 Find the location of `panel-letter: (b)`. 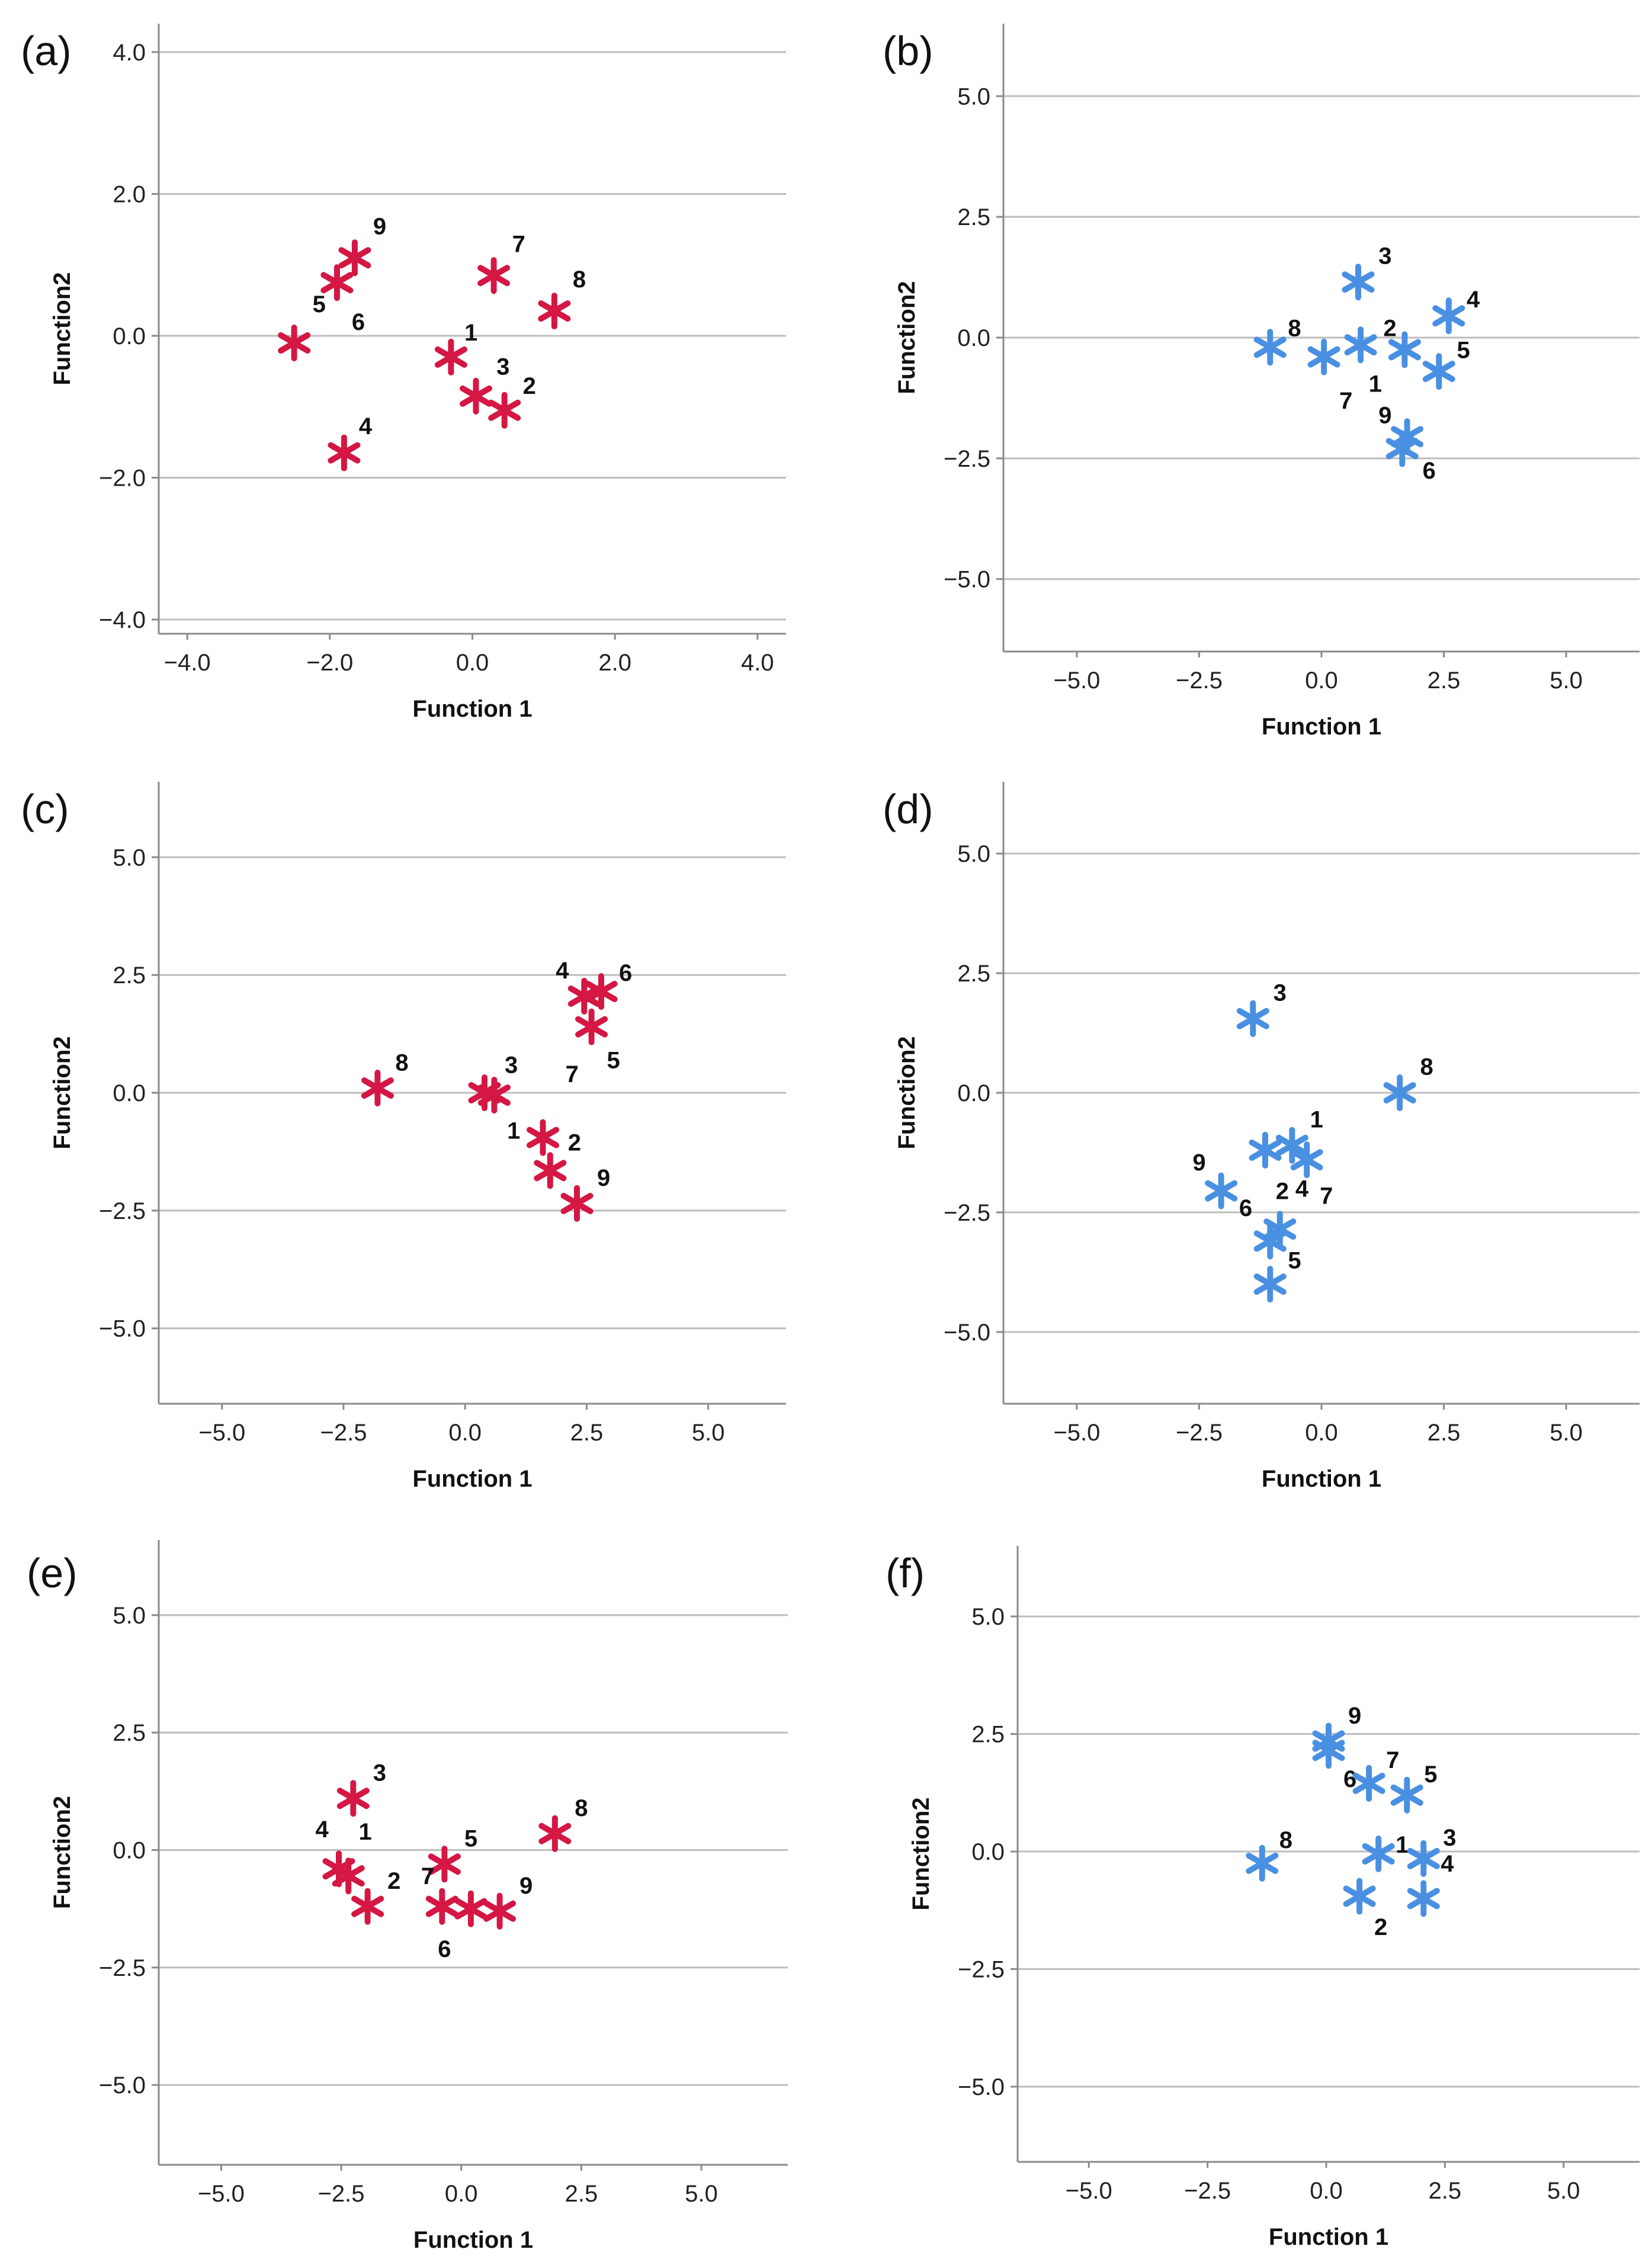

panel-letter: (b) is located at coordinates (908, 51).